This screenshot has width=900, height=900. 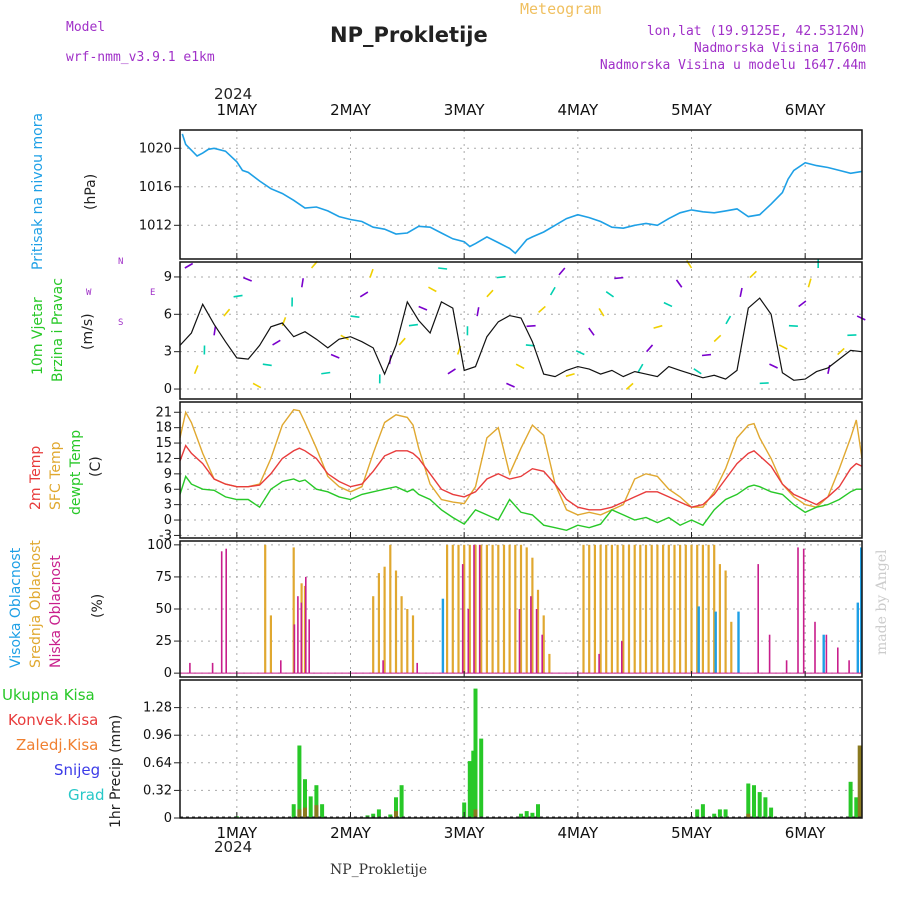 What do you see at coordinates (168, 314) in the screenshot?
I see `wind-tick-label: 6` at bounding box center [168, 314].